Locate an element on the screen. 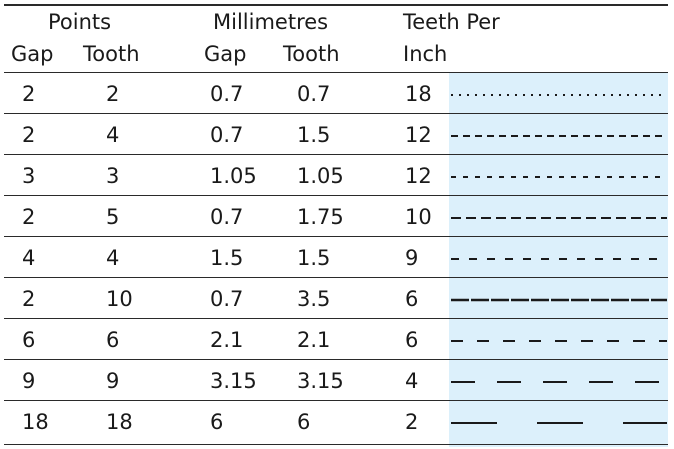  header-points: Points is located at coordinates (80, 22).